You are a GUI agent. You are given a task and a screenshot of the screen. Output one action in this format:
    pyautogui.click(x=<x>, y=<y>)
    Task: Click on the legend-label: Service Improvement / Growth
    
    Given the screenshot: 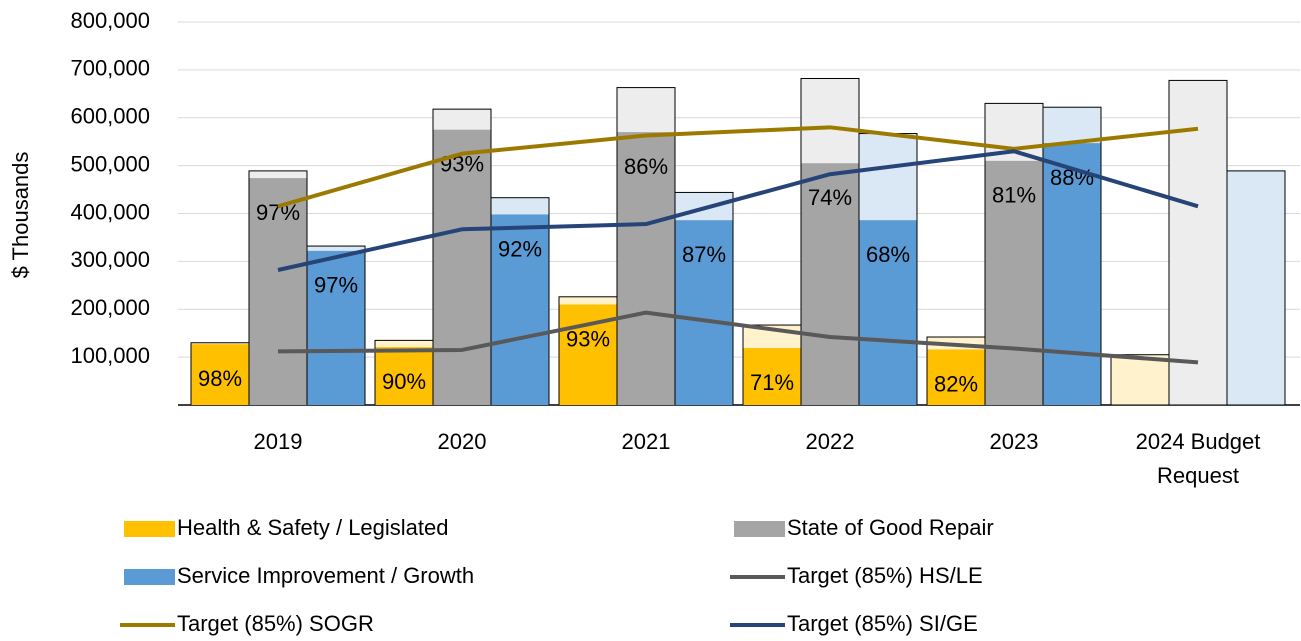 What is the action you would take?
    pyautogui.click(x=325, y=575)
    